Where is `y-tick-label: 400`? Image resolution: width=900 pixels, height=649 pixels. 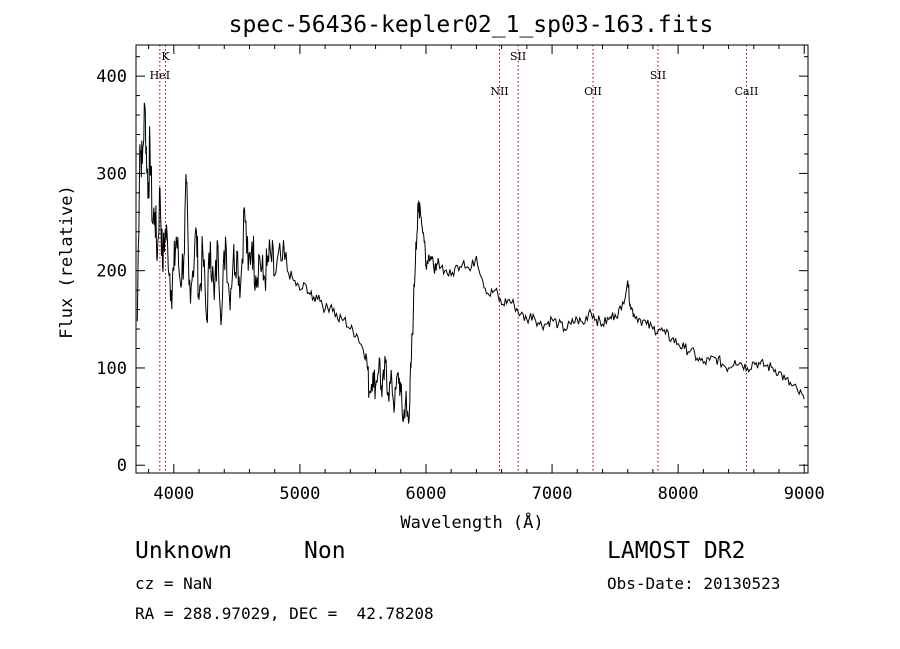
y-tick-label: 400 is located at coordinates (111, 77).